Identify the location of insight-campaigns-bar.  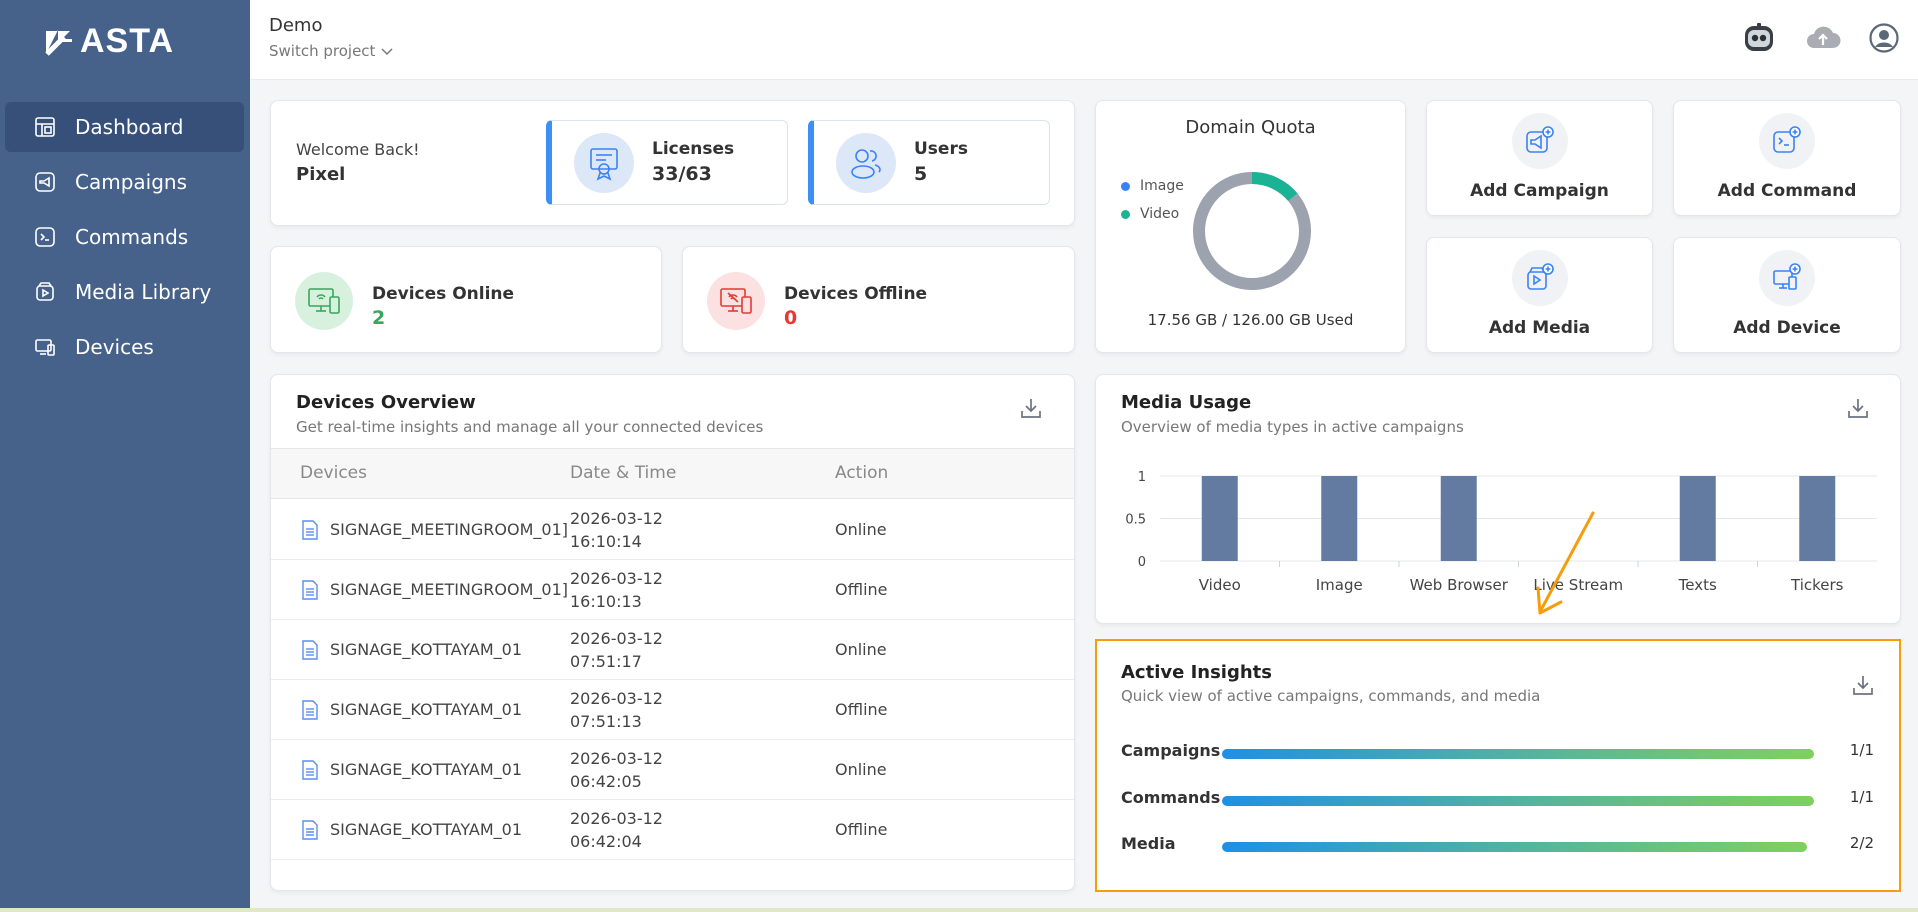
(1518, 754).